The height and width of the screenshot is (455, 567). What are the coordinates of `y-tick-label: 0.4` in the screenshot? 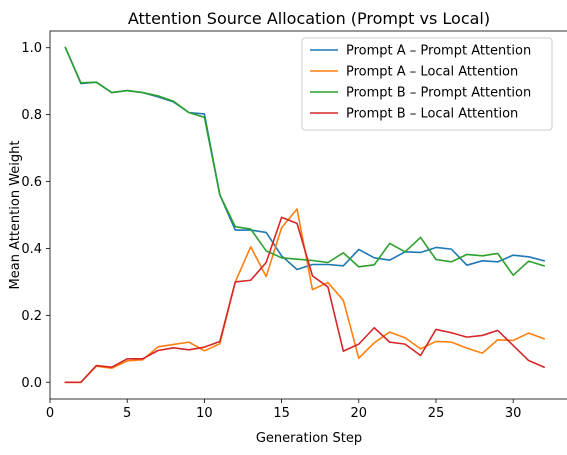 It's located at (31, 249).